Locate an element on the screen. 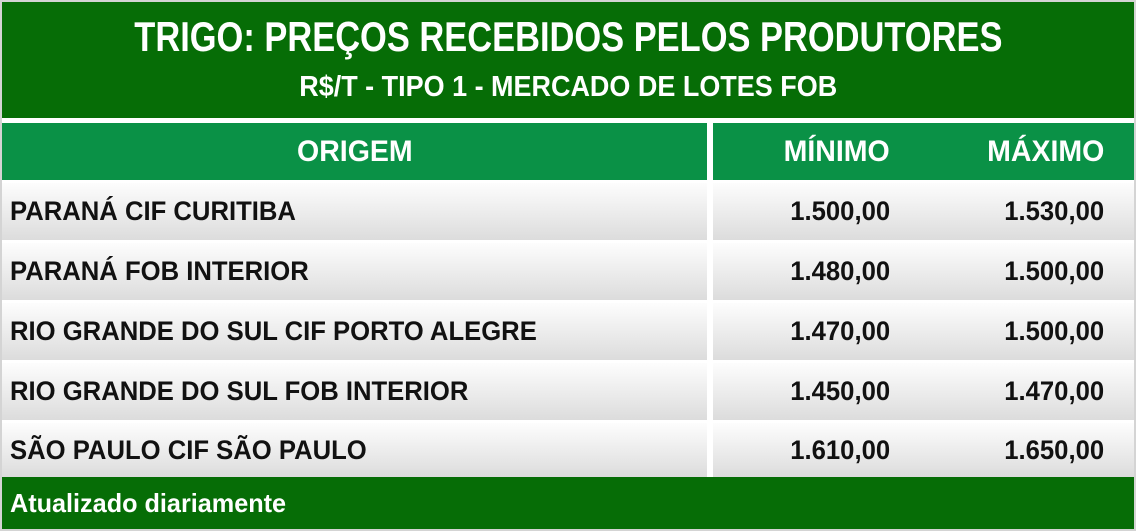 This screenshot has width=1136, height=531. origem-value: SÃO PAULO CIF SÃO PAULO is located at coordinates (188, 449).